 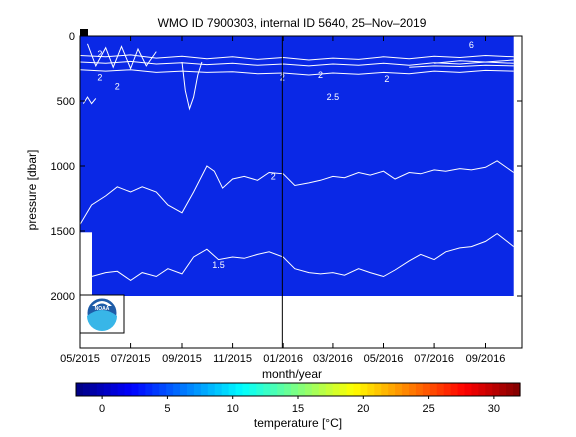 I want to click on y-tick-label-2: 1000, so click(x=63, y=167).